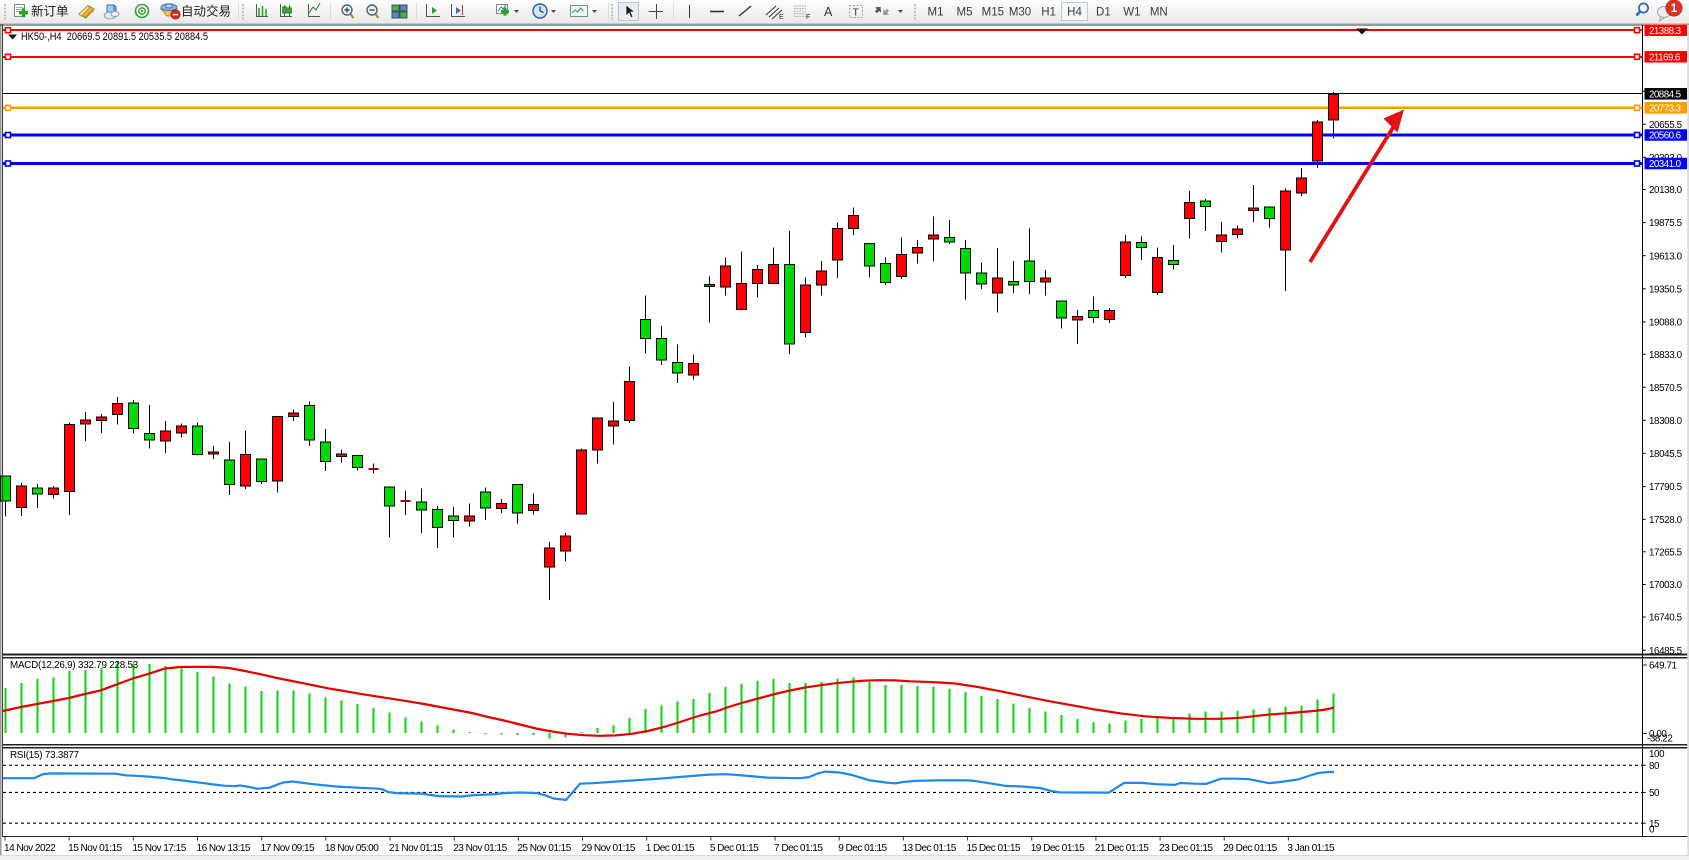 The height and width of the screenshot is (860, 1689). Describe the element at coordinates (206, 11) in the screenshot. I see `svg-text: 自动交易` at that location.